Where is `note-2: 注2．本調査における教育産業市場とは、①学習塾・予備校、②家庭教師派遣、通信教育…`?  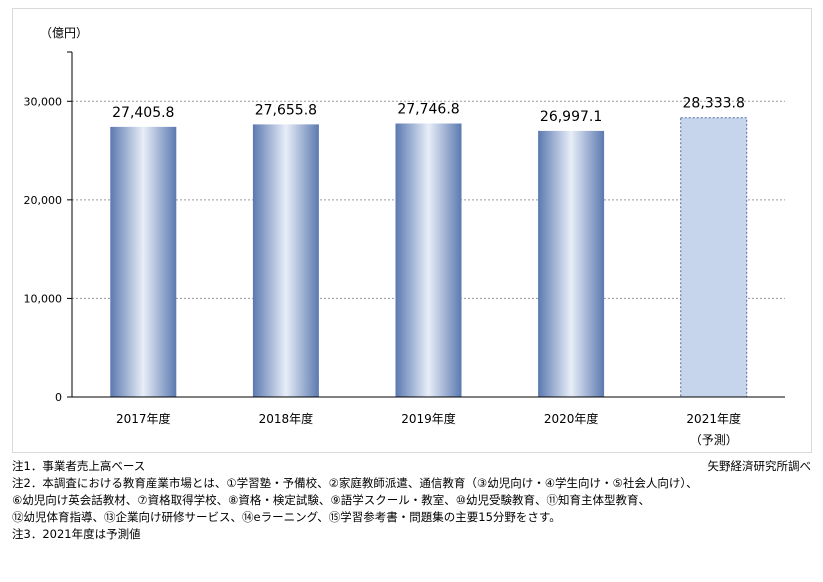
note-2: 注2．本調査における教育産業市場とは、①学習塾・予備校、②家庭教師派遣、通信教育… is located at coordinates (355, 483).